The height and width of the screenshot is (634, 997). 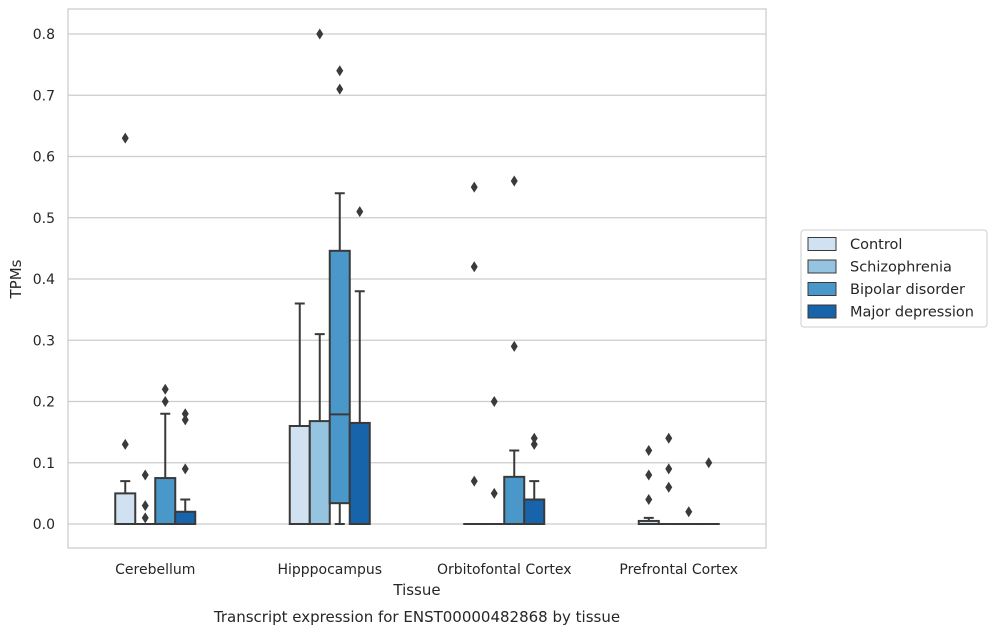 I want to click on y-tick-label: 0.3, so click(x=44, y=341).